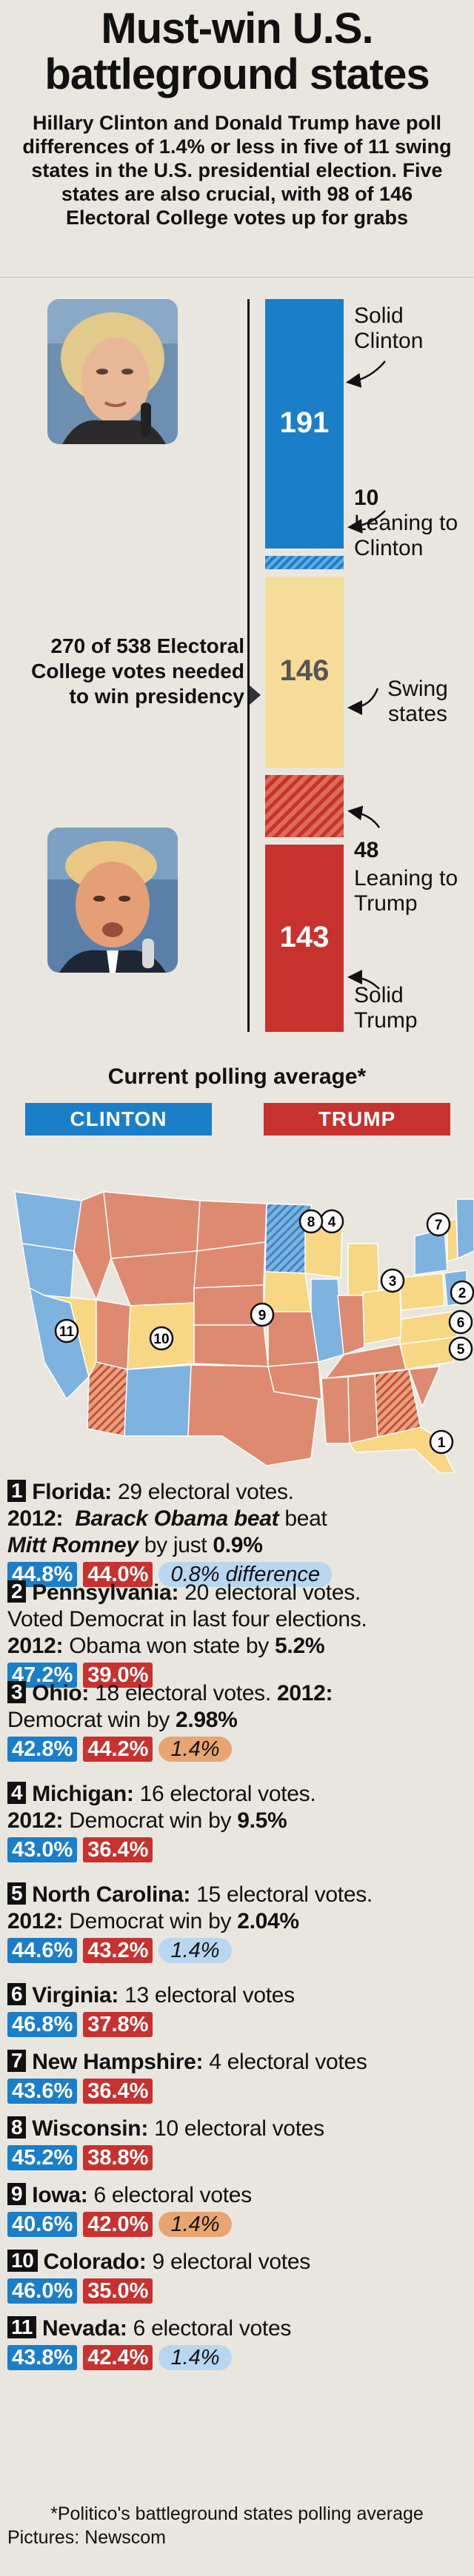  Describe the element at coordinates (366, 675) in the screenshot. I see `annotation-arrows` at that location.